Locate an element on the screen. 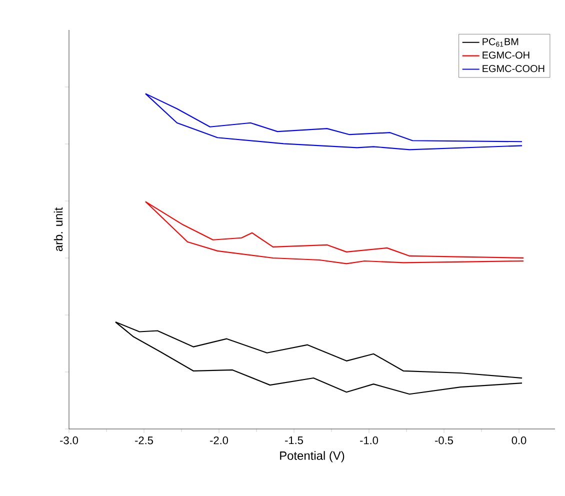  x-tick-label: -1.0 is located at coordinates (369, 440).